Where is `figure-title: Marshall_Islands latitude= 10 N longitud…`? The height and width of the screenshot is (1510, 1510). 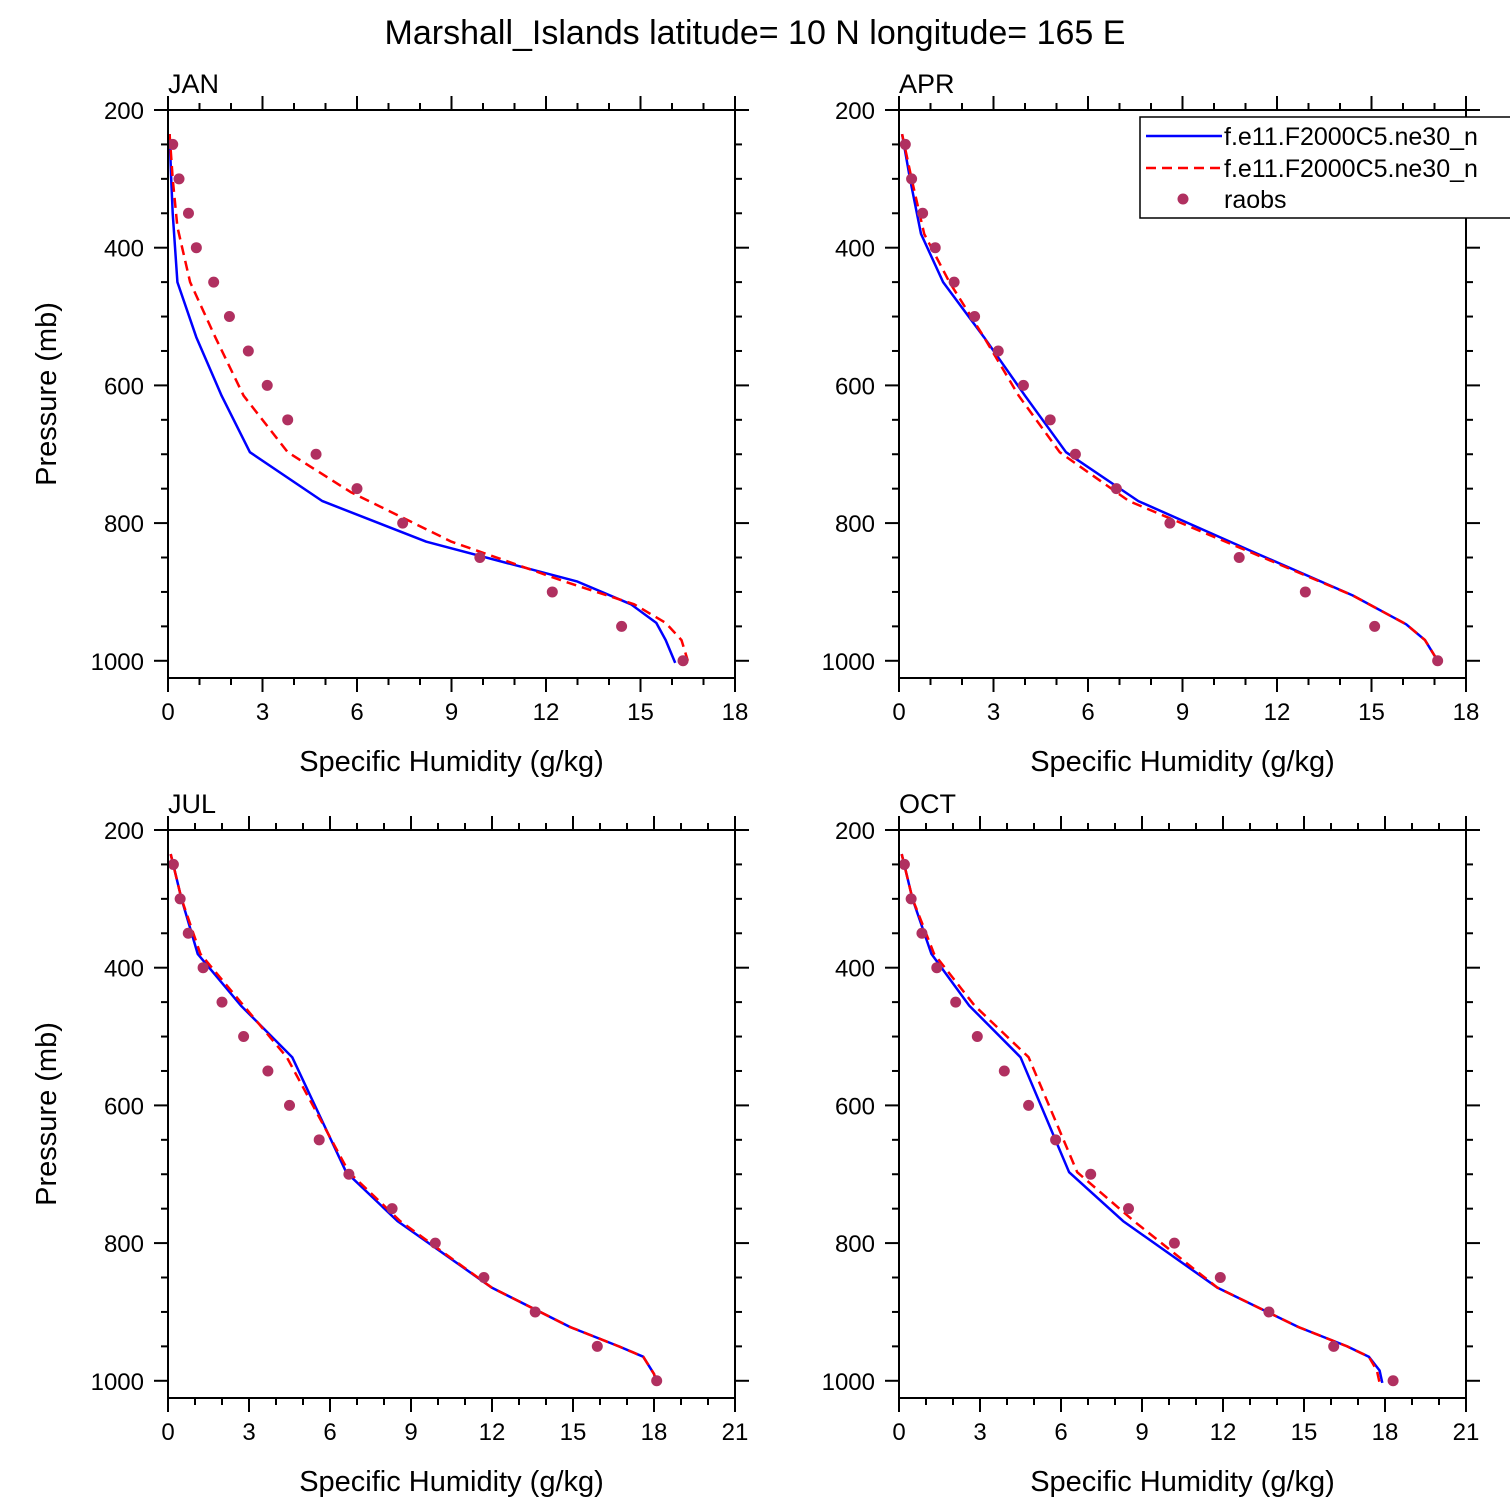
figure-title: Marshall_Islands latitude= 10 N longitud… is located at coordinates (755, 33).